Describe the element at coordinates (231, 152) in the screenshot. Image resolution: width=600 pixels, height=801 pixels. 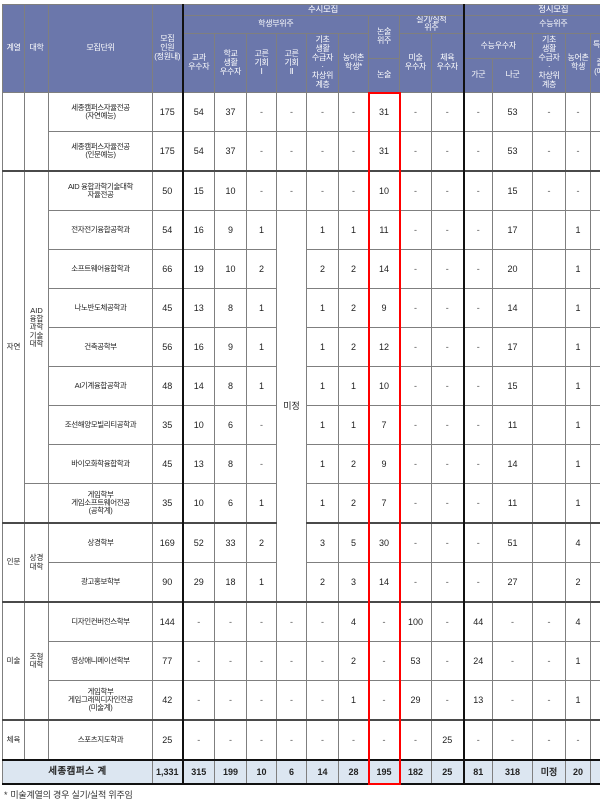
I see `cell-value: 37` at that location.